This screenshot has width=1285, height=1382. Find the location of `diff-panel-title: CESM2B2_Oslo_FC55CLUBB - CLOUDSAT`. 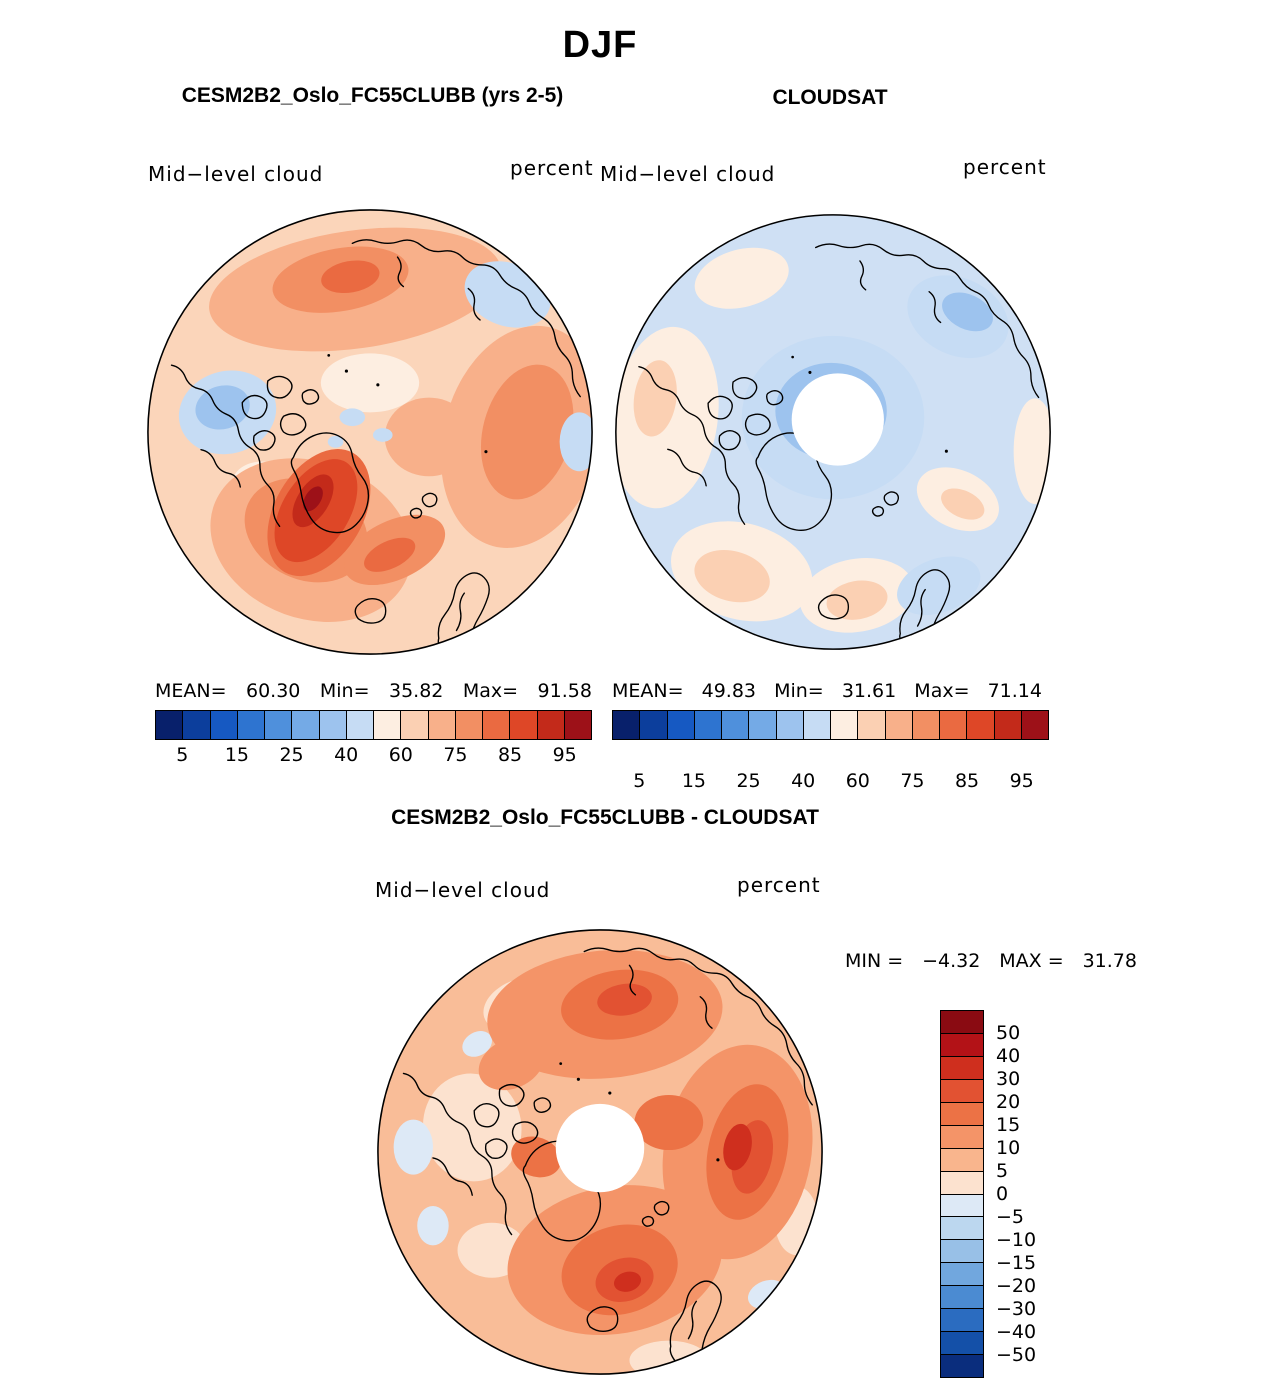

diff-panel-title: CESM2B2_Oslo_FC55CLUBB - CLOUDSAT is located at coordinates (605, 817).